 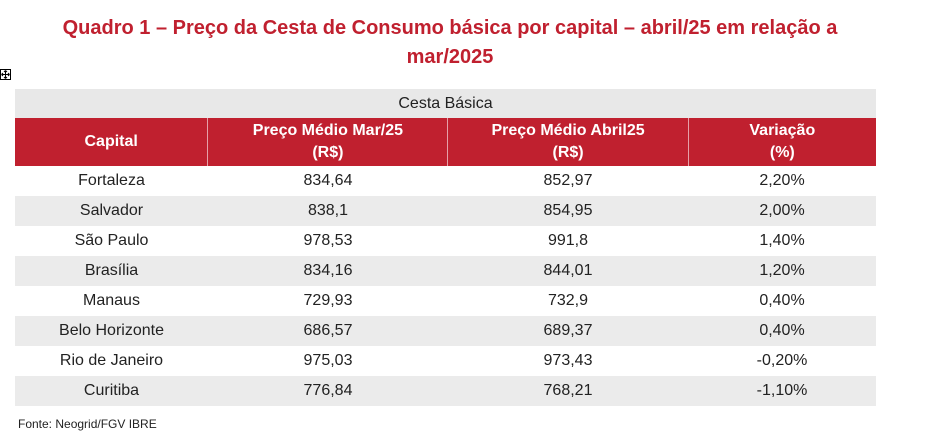 I want to click on table-row: Rio de Janeiro 975,03 973,43 -0,20%, so click(x=445, y=361).